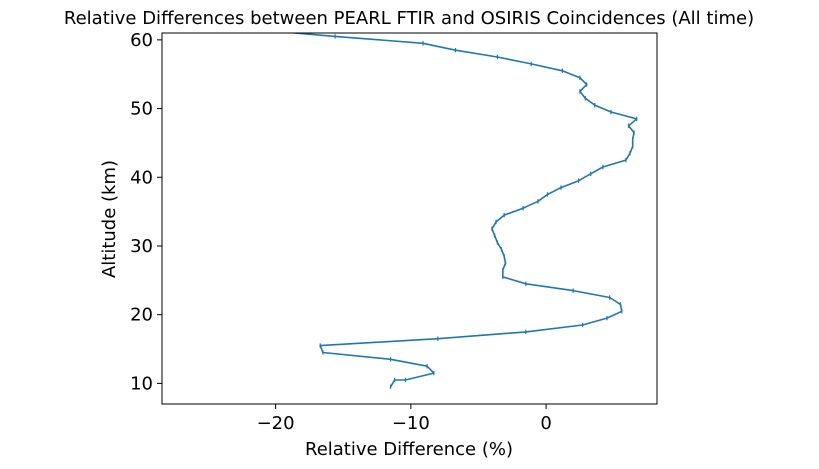  I want to click on y-tick-label: 30, so click(141, 246).